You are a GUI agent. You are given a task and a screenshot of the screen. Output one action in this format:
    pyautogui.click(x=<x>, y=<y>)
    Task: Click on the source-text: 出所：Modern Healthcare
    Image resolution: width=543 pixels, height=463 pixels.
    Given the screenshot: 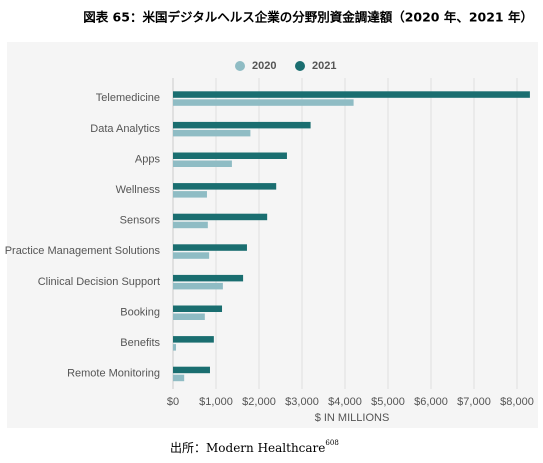 What is the action you would take?
    pyautogui.click(x=247, y=448)
    